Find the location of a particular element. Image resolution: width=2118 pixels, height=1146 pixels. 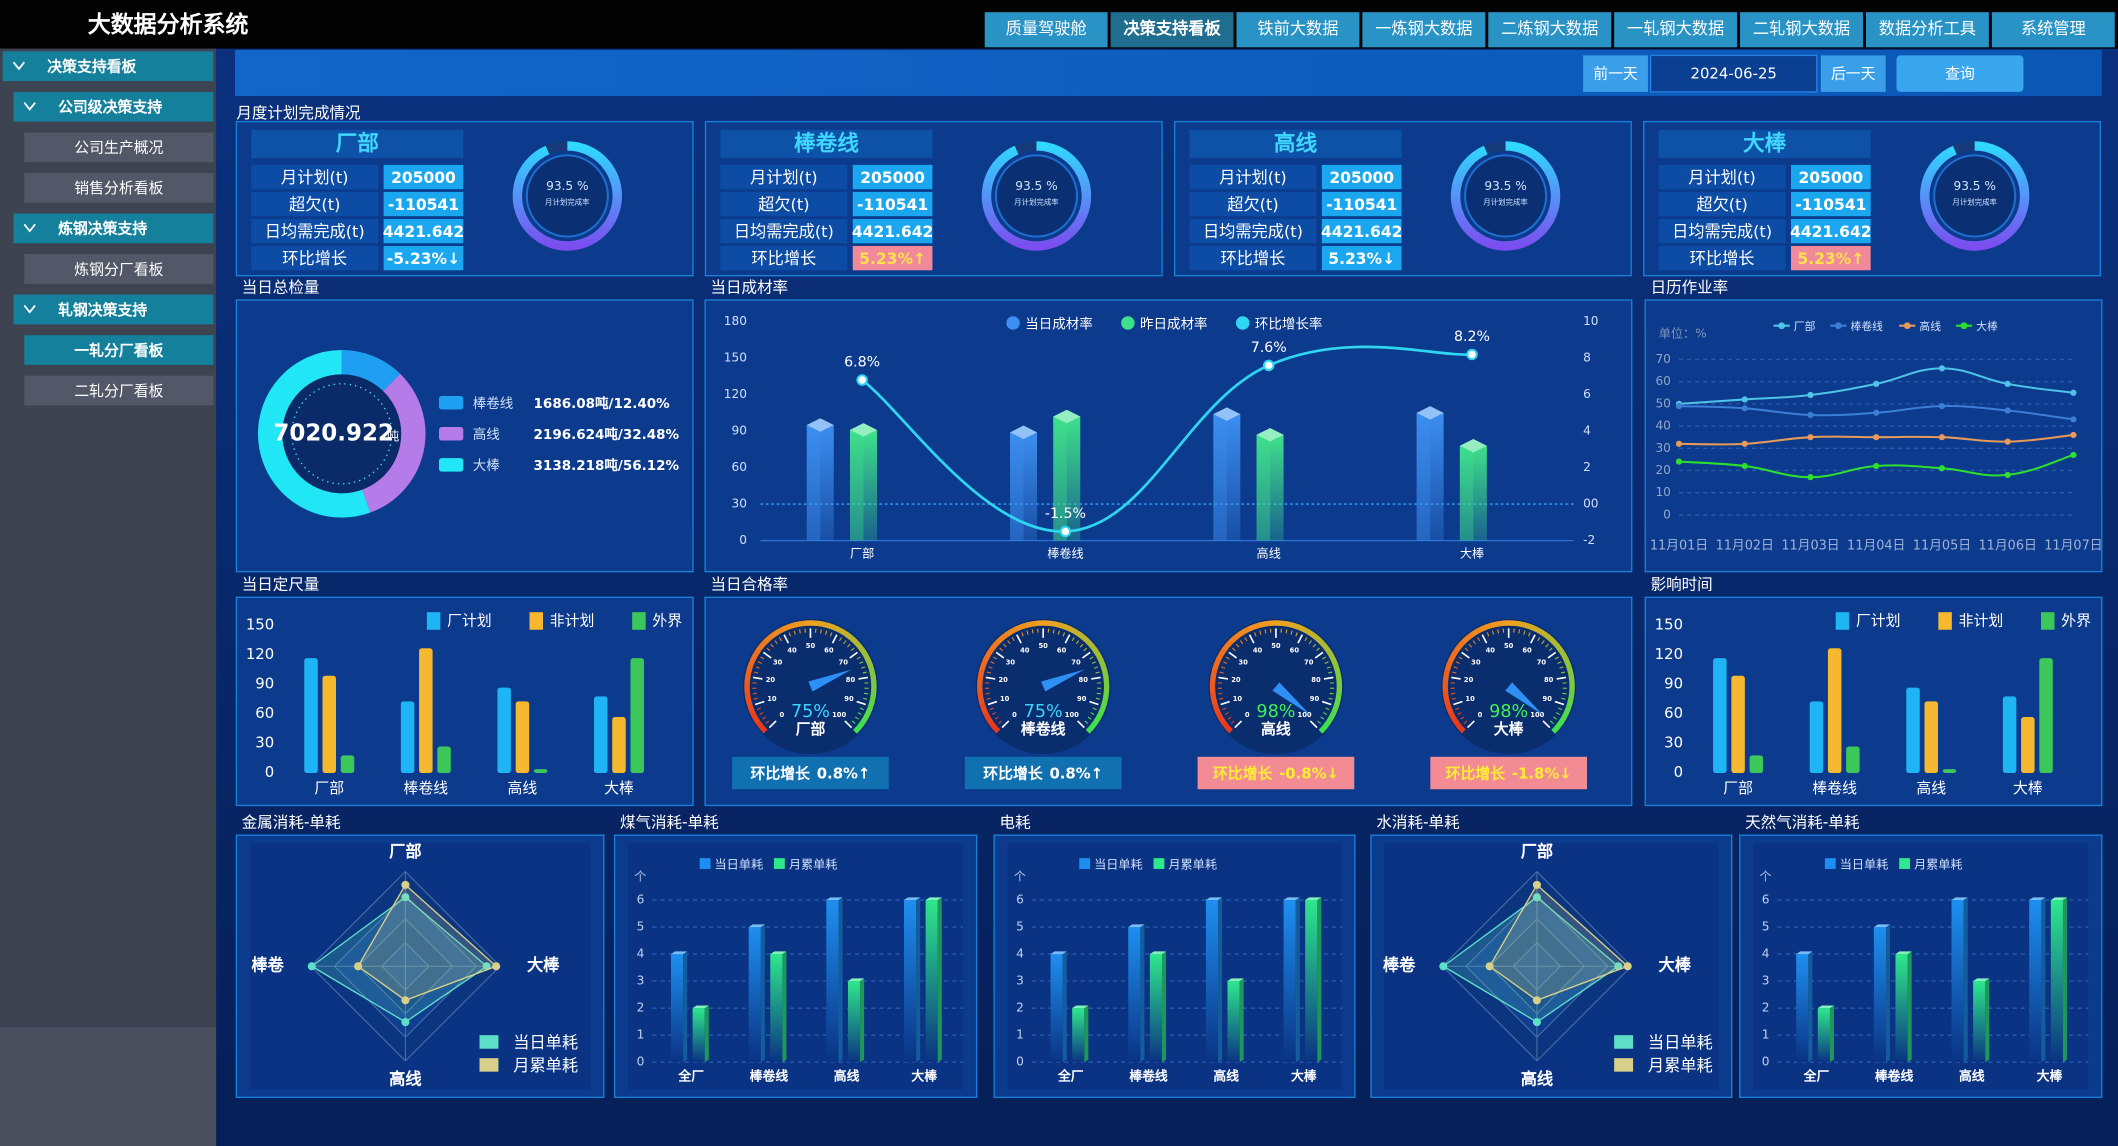

radar-axis-label: 大棒 is located at coordinates (543, 965).